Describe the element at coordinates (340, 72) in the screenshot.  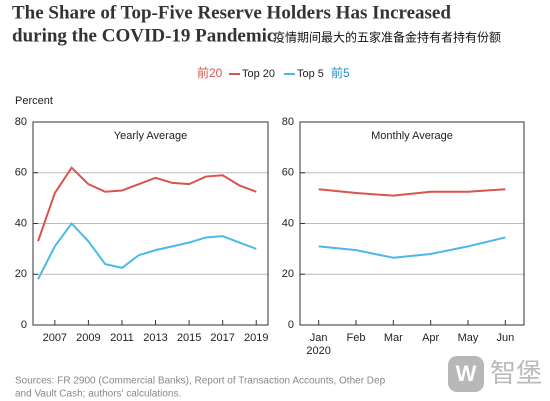
I see `legend-annotation: 前5` at that location.